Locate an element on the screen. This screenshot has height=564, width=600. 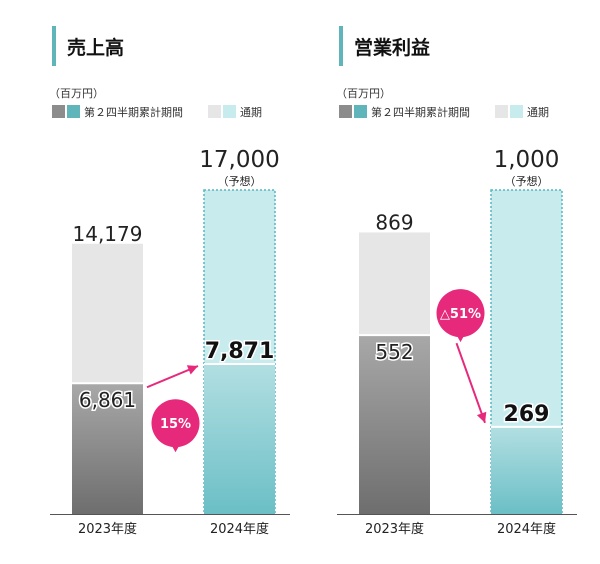
change-badge-label: 15% is located at coordinates (175, 424).